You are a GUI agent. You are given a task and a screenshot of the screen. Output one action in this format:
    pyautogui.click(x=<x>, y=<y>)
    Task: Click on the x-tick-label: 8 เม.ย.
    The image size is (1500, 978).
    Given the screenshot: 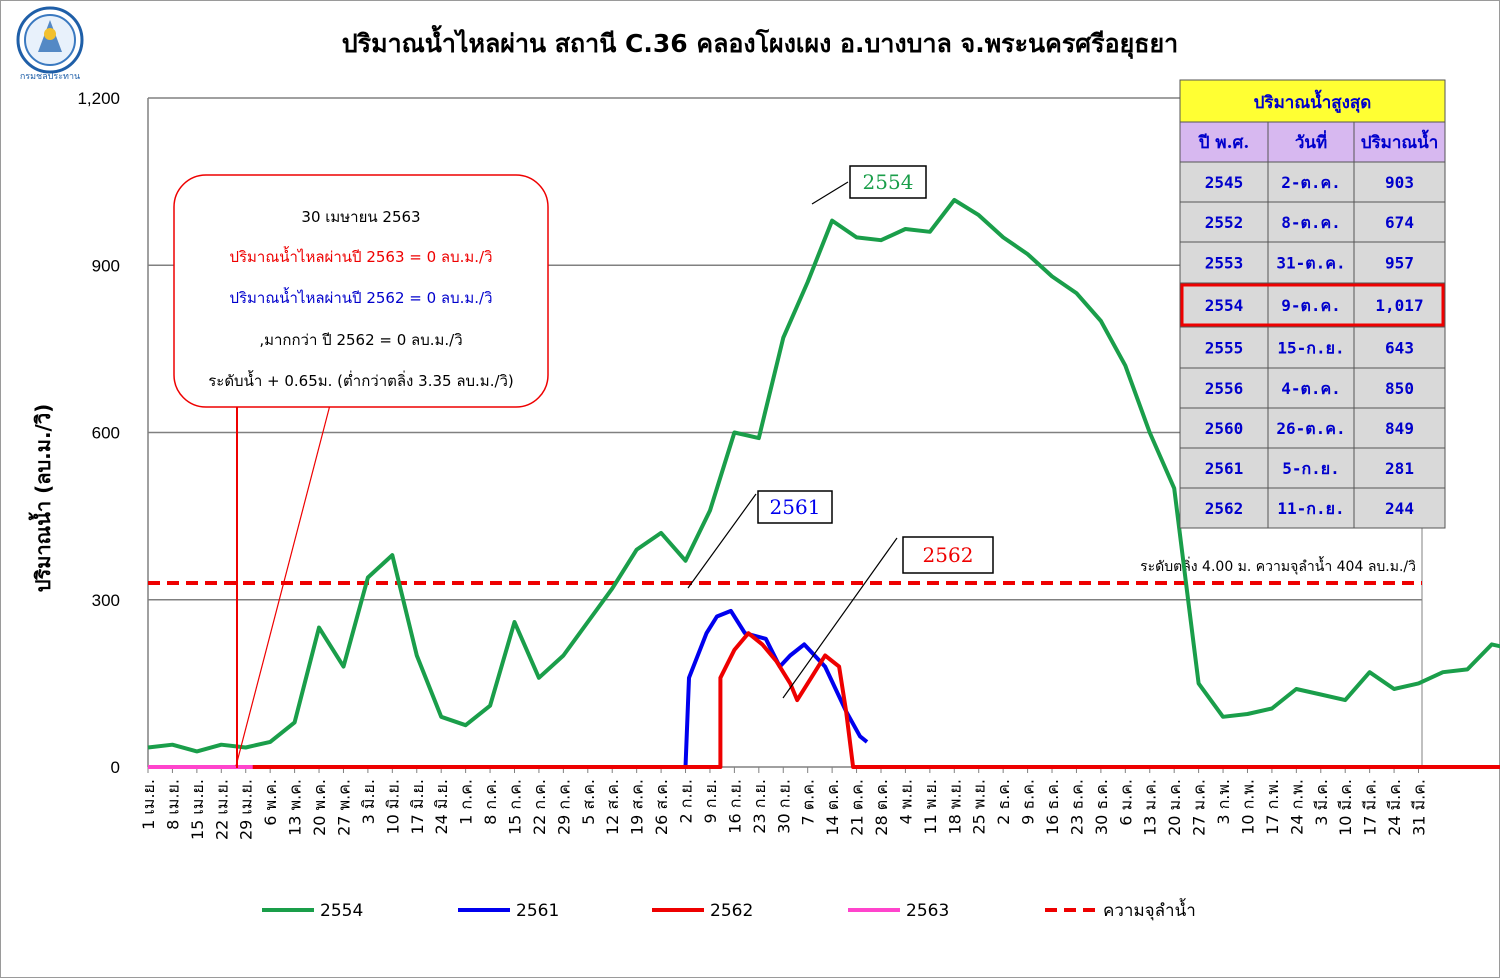 What is the action you would take?
    pyautogui.click(x=172, y=804)
    